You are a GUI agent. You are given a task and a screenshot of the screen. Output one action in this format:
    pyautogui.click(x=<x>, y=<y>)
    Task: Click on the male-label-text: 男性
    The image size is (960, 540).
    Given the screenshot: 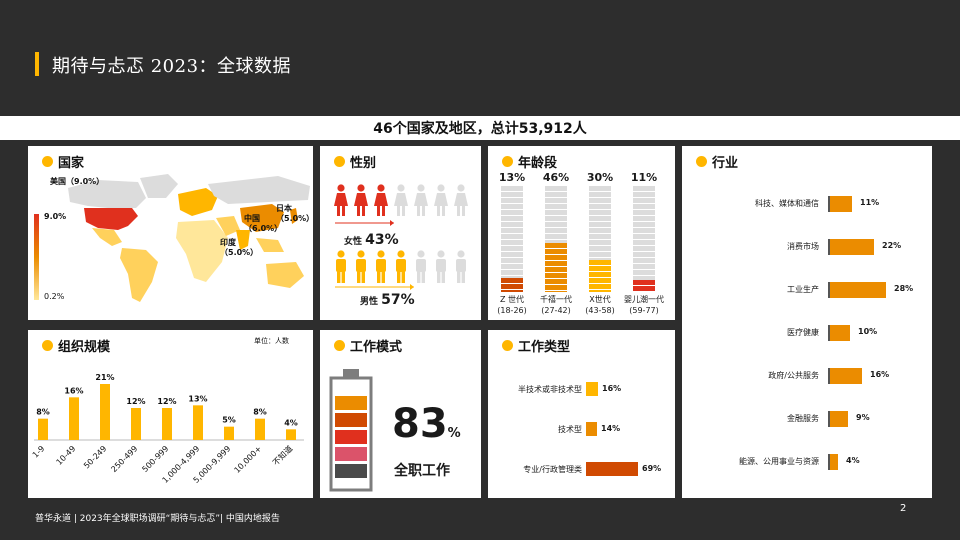 What is the action you would take?
    pyautogui.click(x=369, y=302)
    